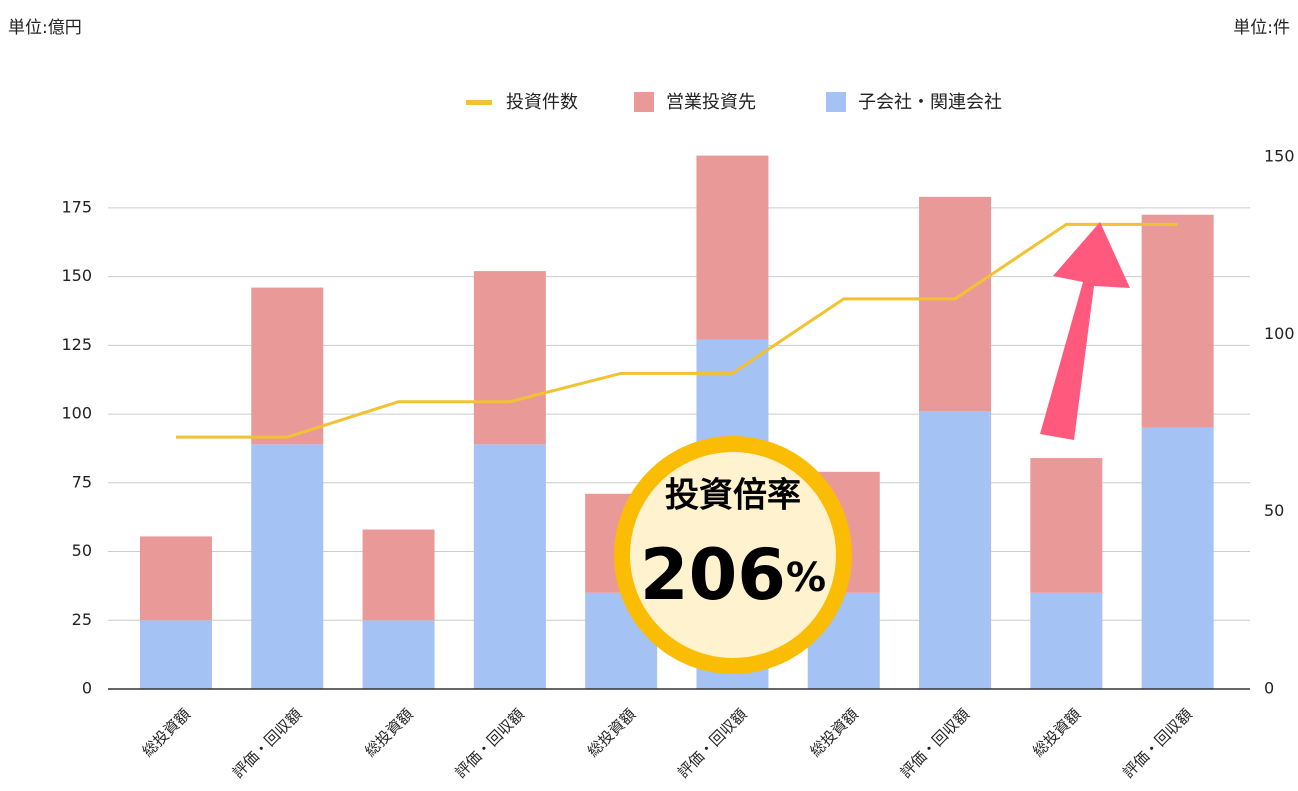 The height and width of the screenshot is (791, 1298). Describe the element at coordinates (87, 688) in the screenshot. I see `y-tick-label: 0` at that location.